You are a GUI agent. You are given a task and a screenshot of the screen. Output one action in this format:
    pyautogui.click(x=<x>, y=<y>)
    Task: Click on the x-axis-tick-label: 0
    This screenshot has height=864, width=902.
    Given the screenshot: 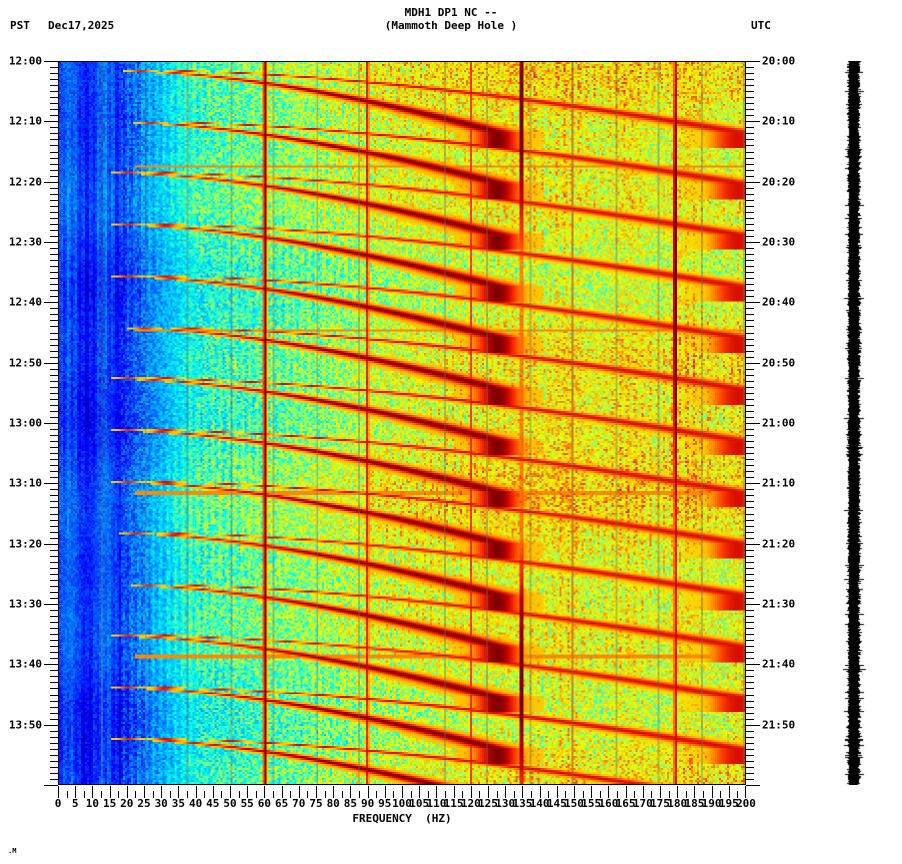 What is the action you would take?
    pyautogui.click(x=58, y=803)
    